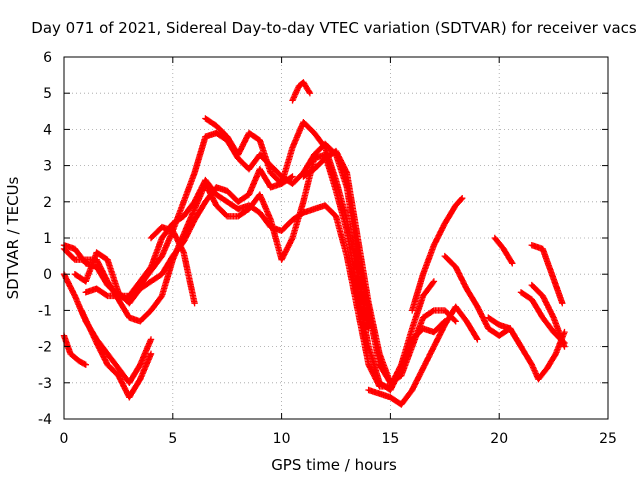 The height and width of the screenshot is (480, 640). What do you see at coordinates (45, 348) in the screenshot?
I see `y-tick-label: -2` at bounding box center [45, 348].